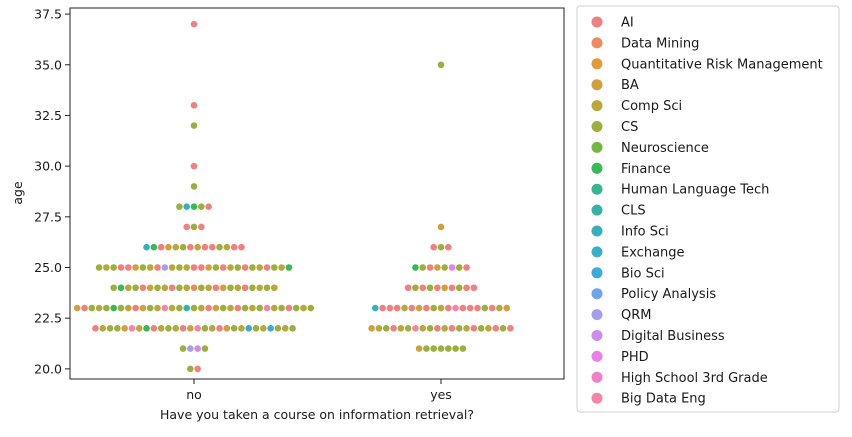 The width and height of the screenshot is (852, 437). Describe the element at coordinates (52, 191) in the screenshot. I see `y-axis: 20.0 22.5 25.0 27.5 30.0 32.5 35.0 37.5` at that location.